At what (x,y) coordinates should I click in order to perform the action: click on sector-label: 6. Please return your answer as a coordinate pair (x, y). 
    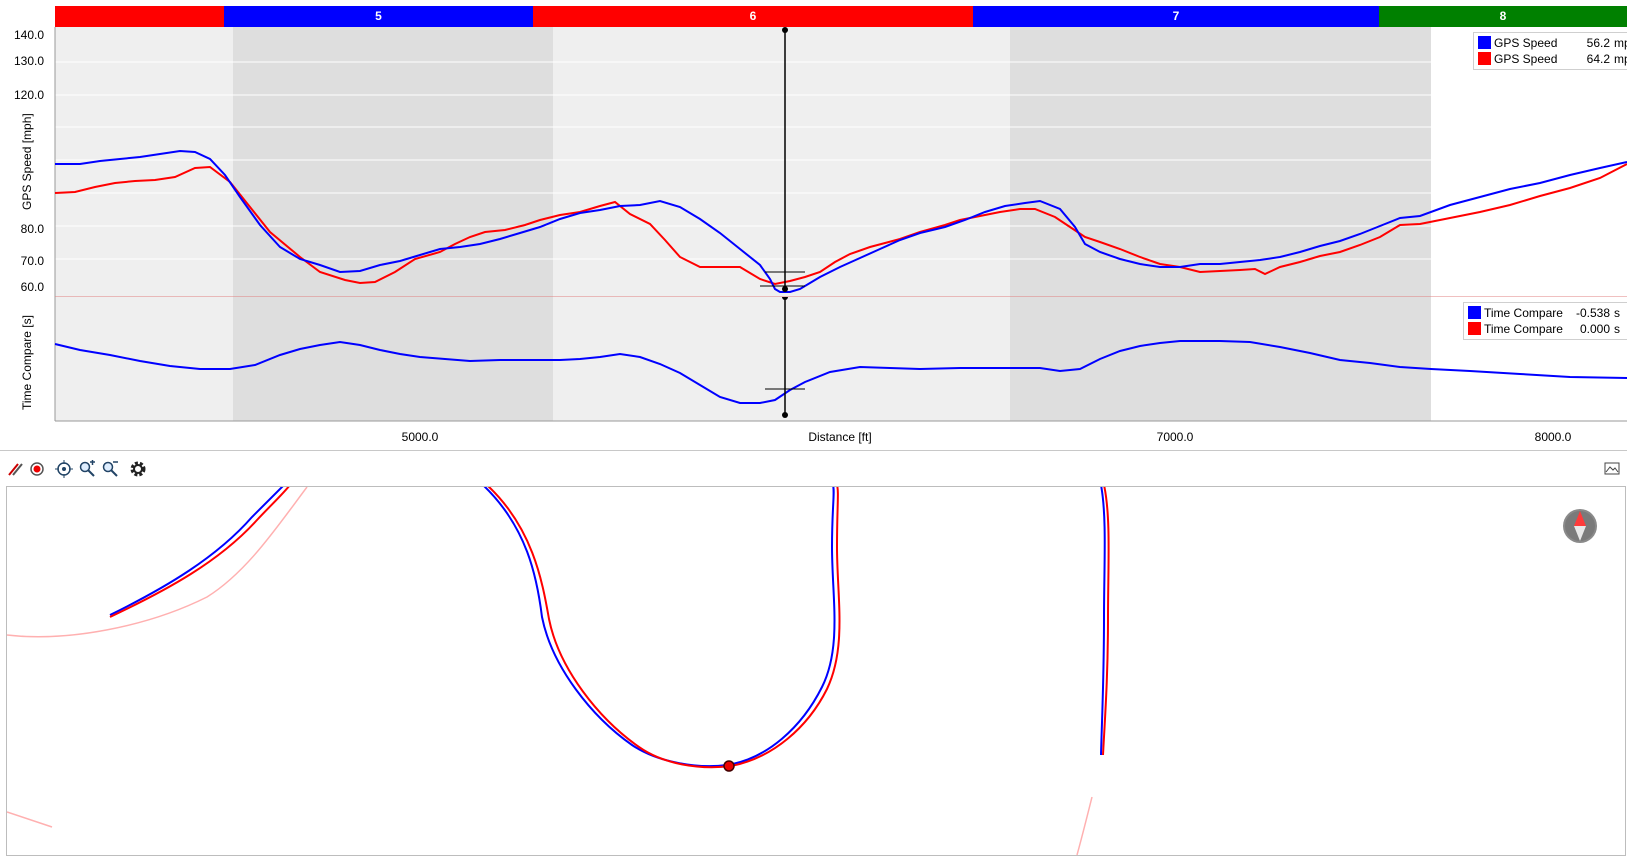
    Looking at the image, I should click on (753, 16).